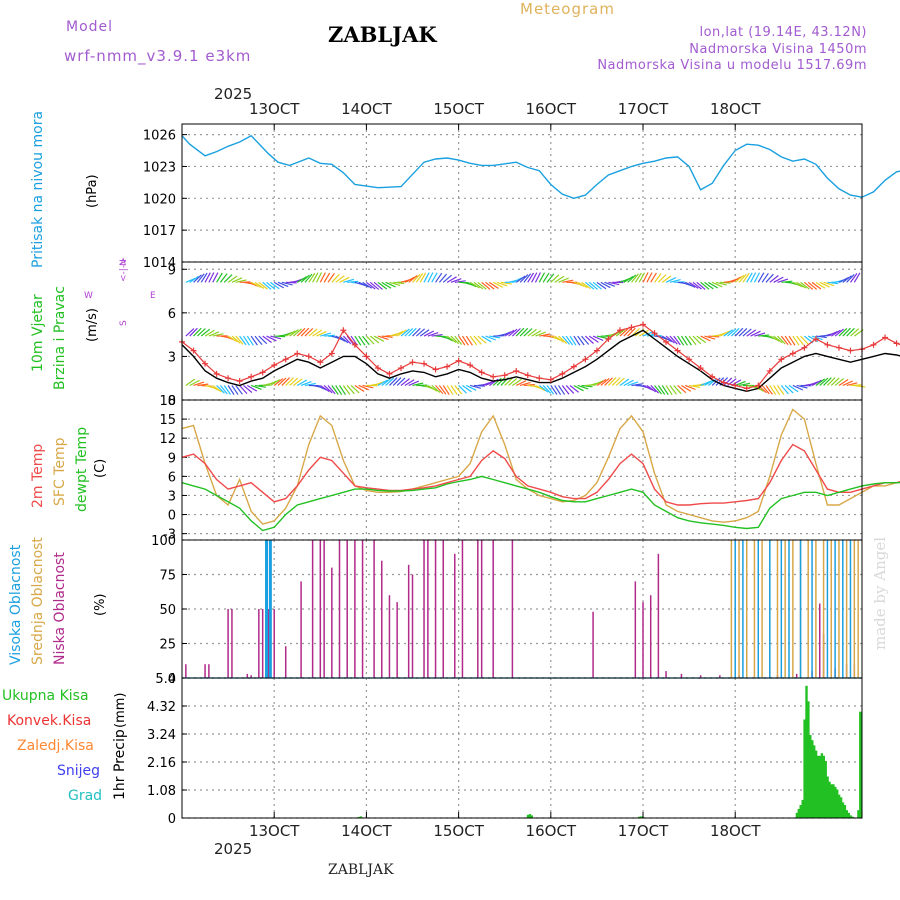  What do you see at coordinates (172, 314) in the screenshot?
I see `y-tick-label: 6` at bounding box center [172, 314].